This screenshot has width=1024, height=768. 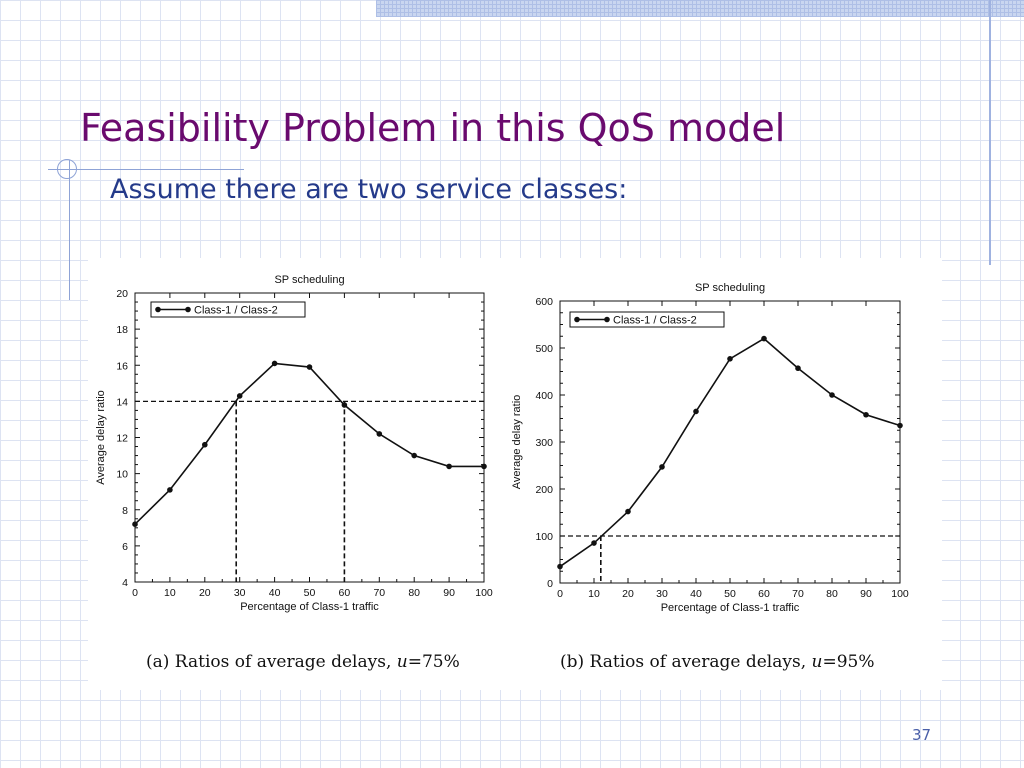 I want to click on decorative-top-band, so click(x=700, y=8).